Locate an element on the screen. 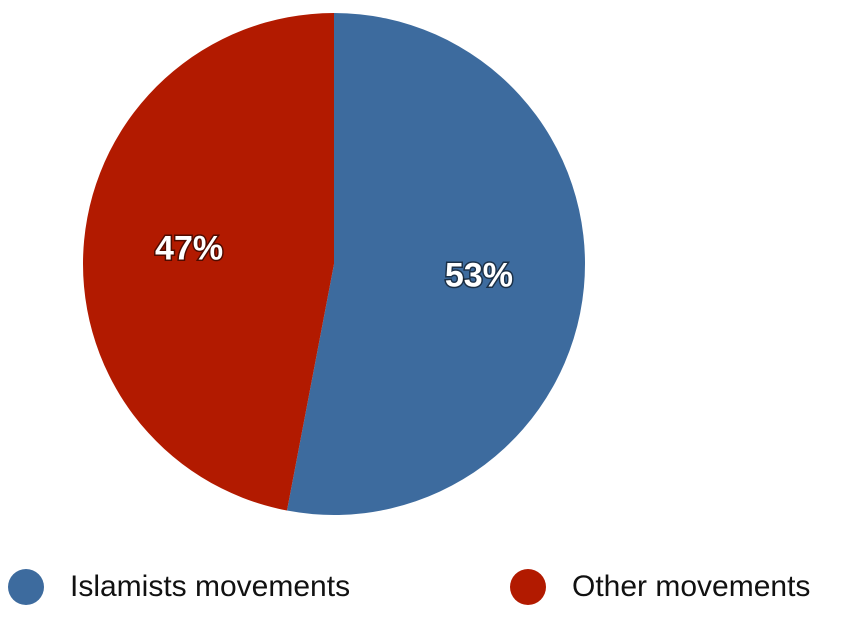 The height and width of the screenshot is (620, 844). slice-label-other: 47% is located at coordinates (189, 248).